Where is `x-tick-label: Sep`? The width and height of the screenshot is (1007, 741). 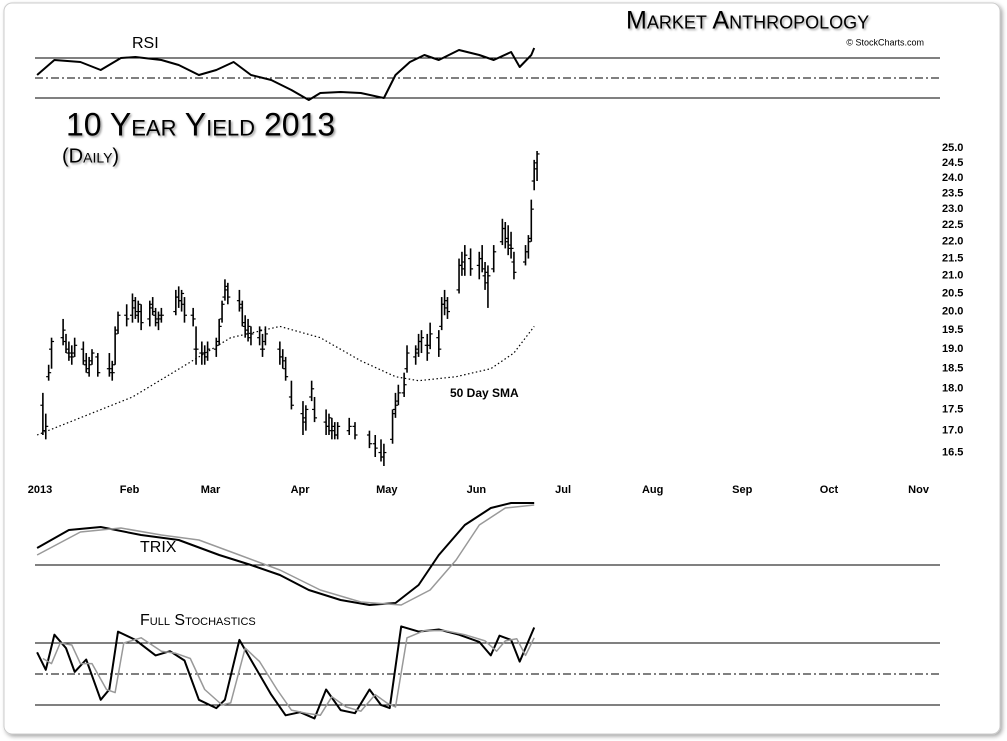 x-tick-label: Sep is located at coordinates (742, 490).